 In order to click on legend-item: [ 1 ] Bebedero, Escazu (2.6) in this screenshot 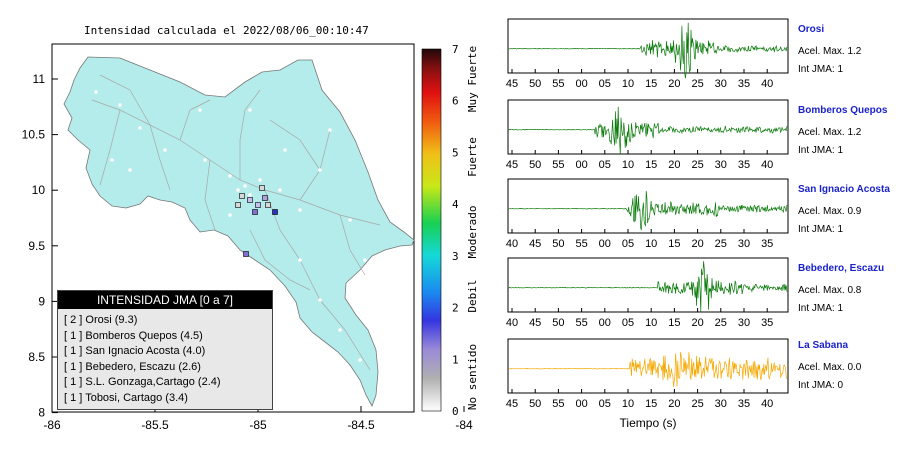, I will do `click(168, 368)`.